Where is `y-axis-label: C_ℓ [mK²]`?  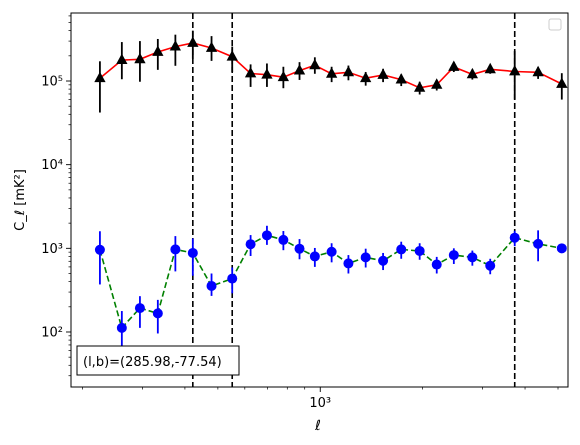 y-axis-label: C_ℓ [mK²] is located at coordinates (20, 200).